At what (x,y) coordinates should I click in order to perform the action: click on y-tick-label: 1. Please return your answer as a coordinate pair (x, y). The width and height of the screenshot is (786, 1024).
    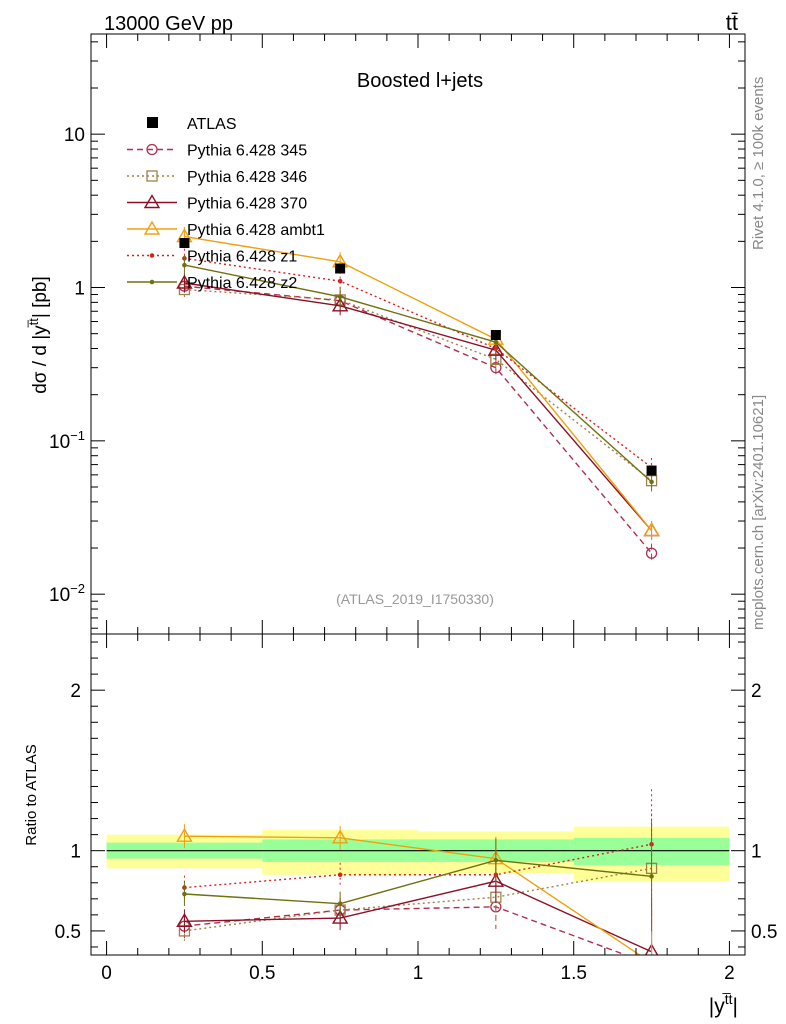
    Looking at the image, I should click on (79, 289).